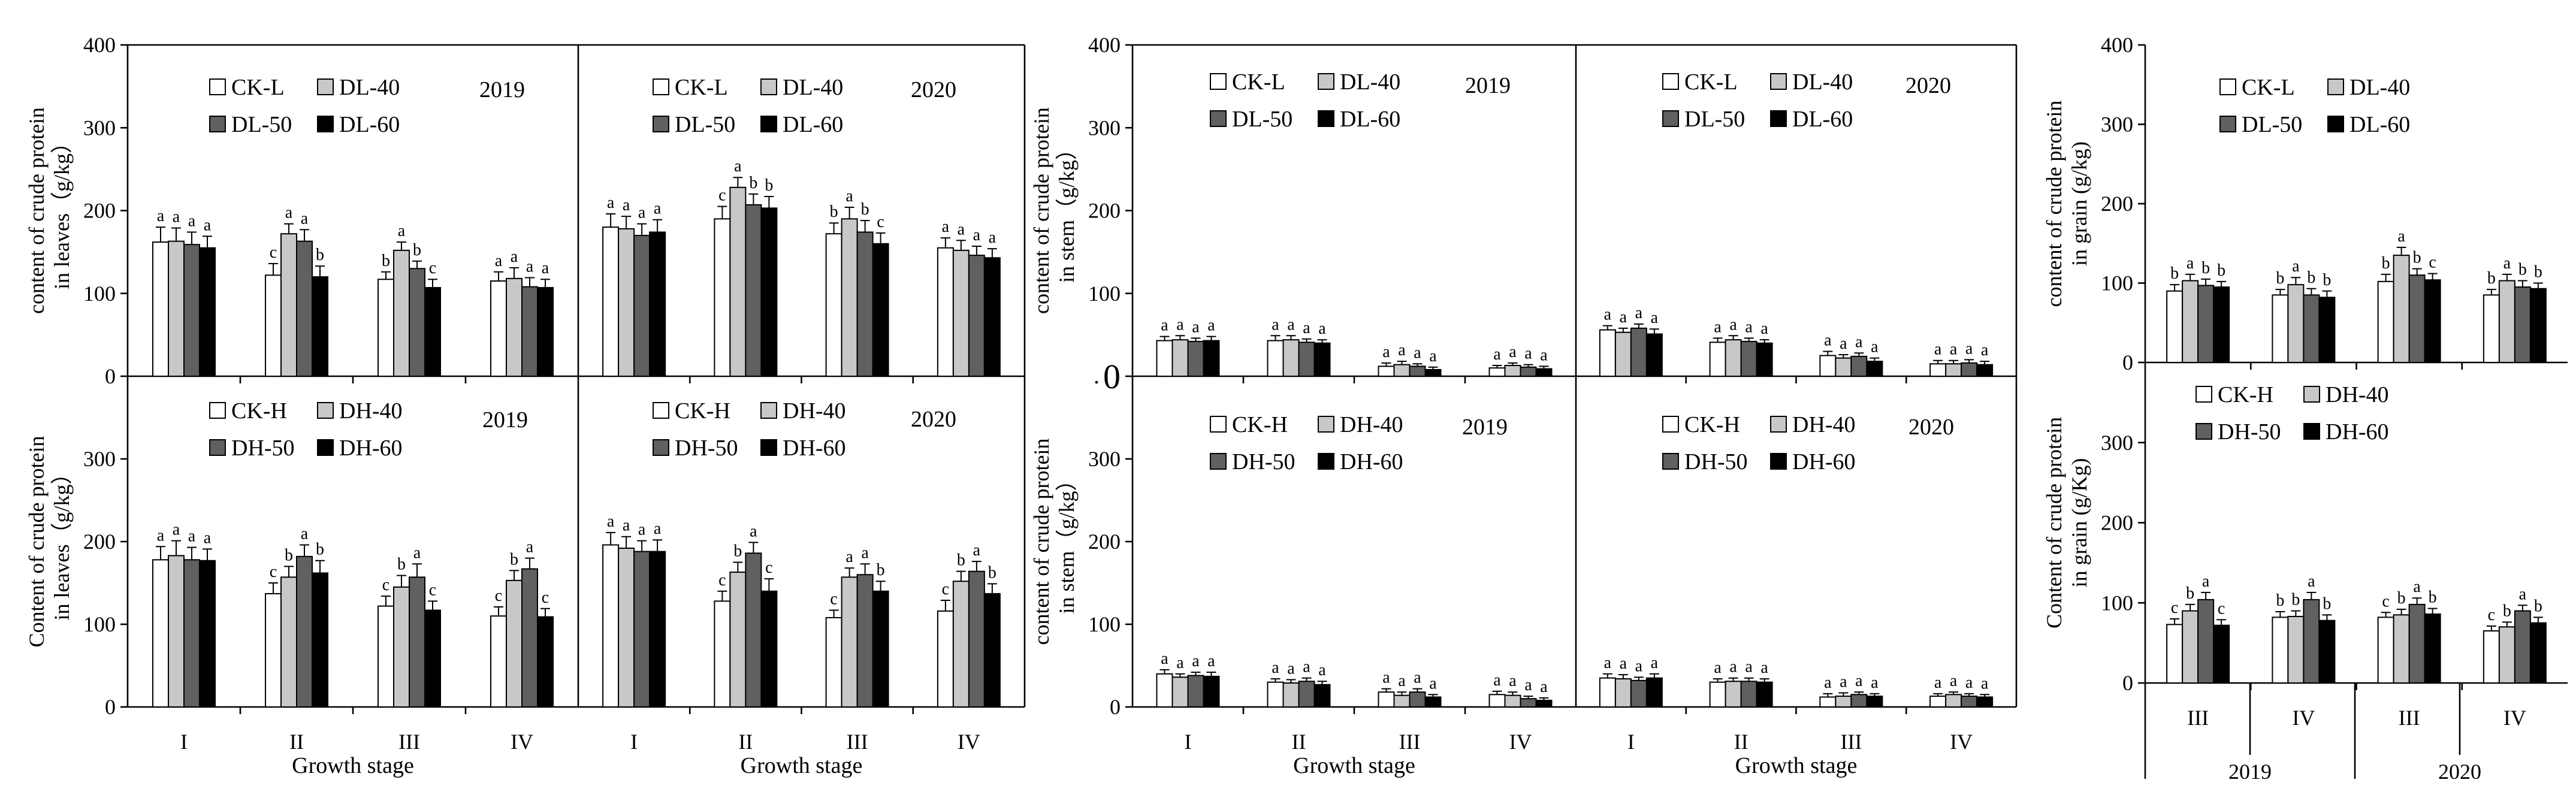 Image resolution: width=2576 pixels, height=810 pixels. Describe the element at coordinates (505, 420) in the screenshot. I see `year-label: 2019` at that location.